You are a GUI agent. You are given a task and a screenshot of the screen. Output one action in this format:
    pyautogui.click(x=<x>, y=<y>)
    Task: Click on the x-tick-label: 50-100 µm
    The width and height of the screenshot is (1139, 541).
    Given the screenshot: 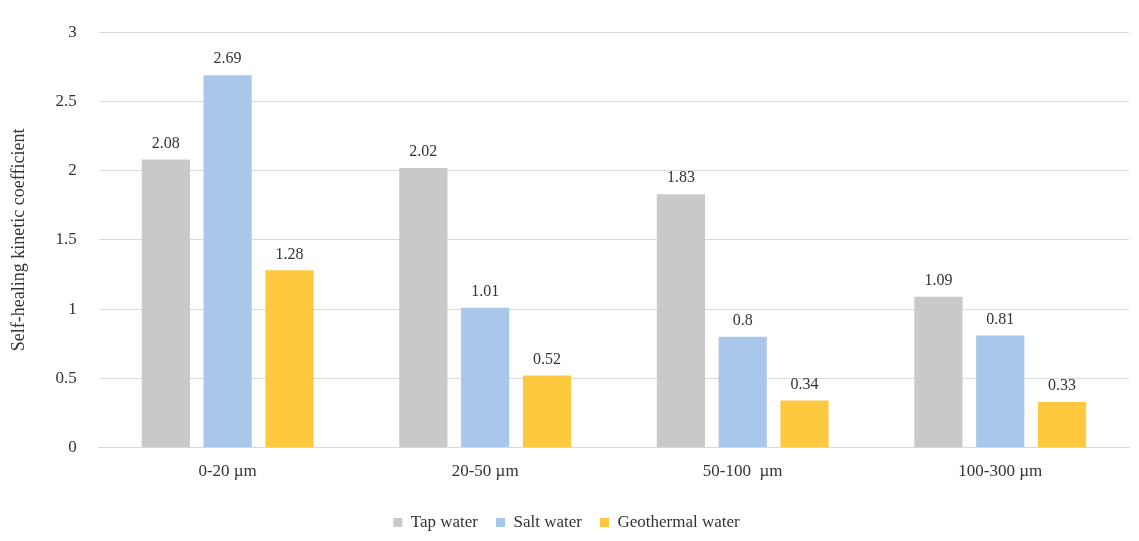 What is the action you would take?
    pyautogui.click(x=742, y=471)
    